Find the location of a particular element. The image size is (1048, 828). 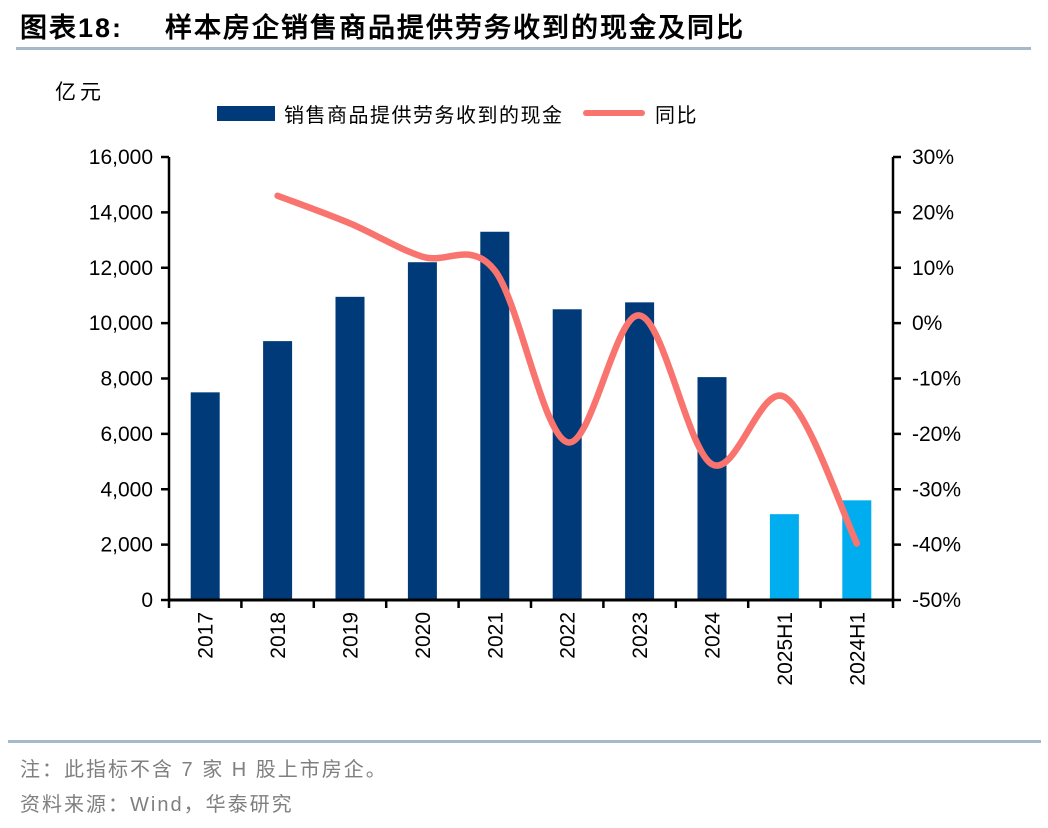

left-axis-tick-label: 6,000 is located at coordinates (126, 434).